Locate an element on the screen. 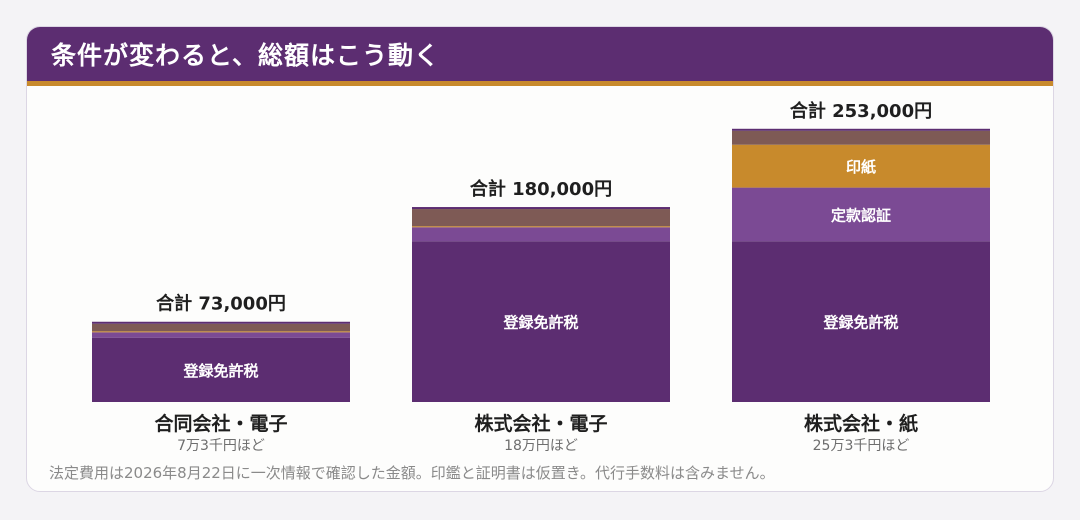 This screenshot has height=520, width=1080. category-sublabel: 7万3千円ほど is located at coordinates (221, 446).